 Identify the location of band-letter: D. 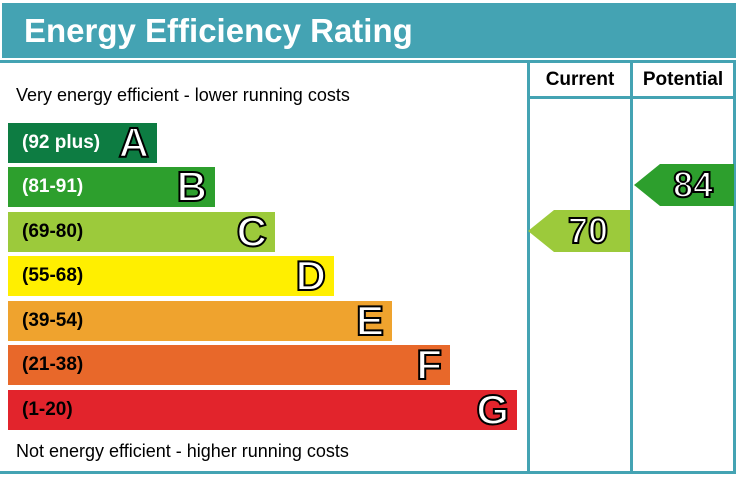
(311, 275).